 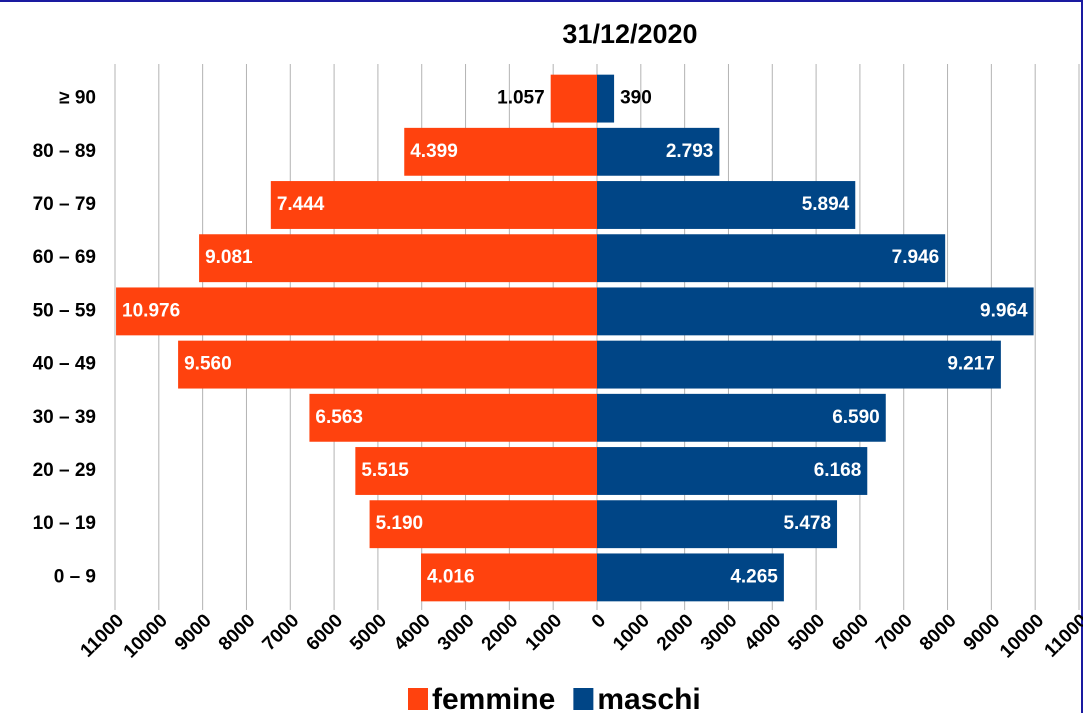 What do you see at coordinates (64, 364) in the screenshot?
I see `y-tick-label: 40 – 49` at bounding box center [64, 364].